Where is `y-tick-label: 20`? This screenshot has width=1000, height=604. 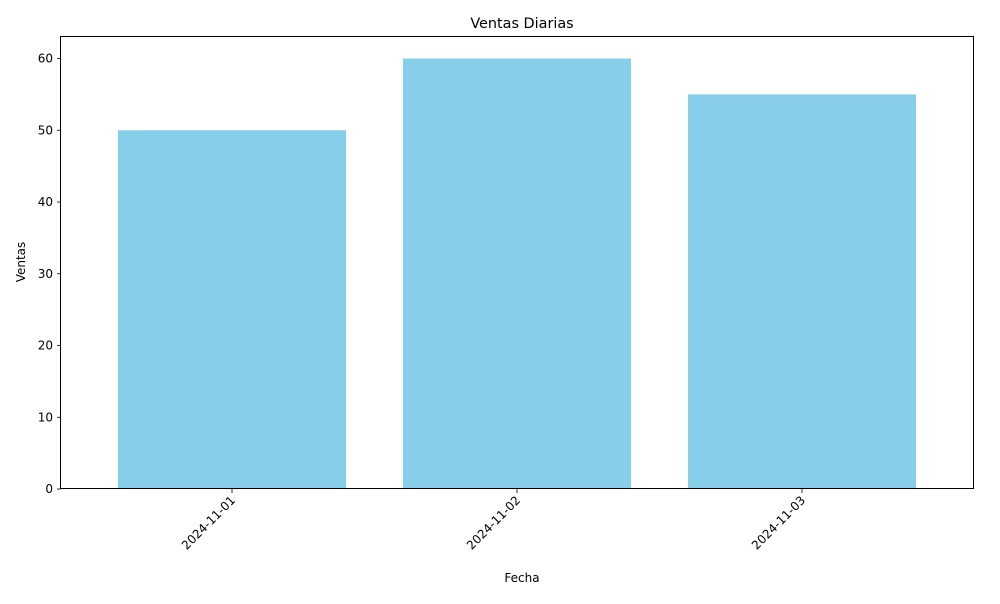
y-tick-label: 20 is located at coordinates (45, 346).